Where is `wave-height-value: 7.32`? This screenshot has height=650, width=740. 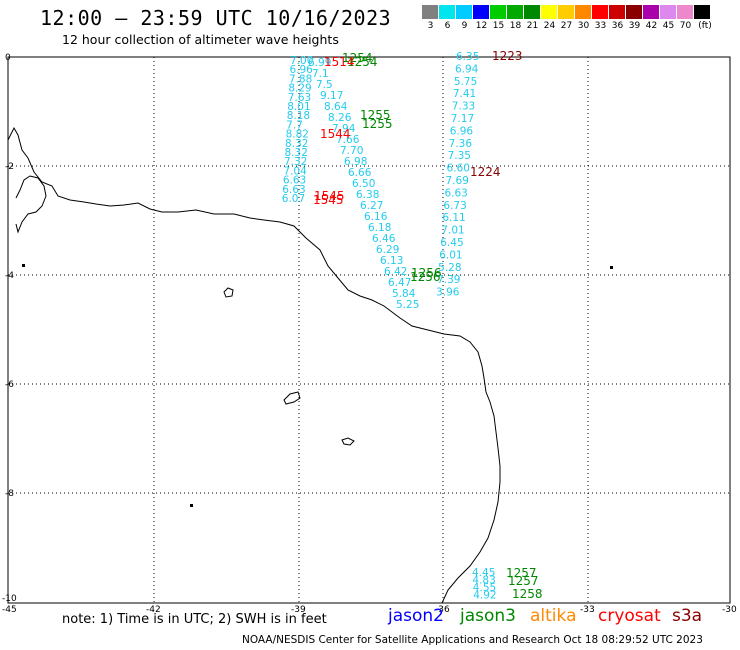
wave-height-value: 7.32 is located at coordinates (295, 162).